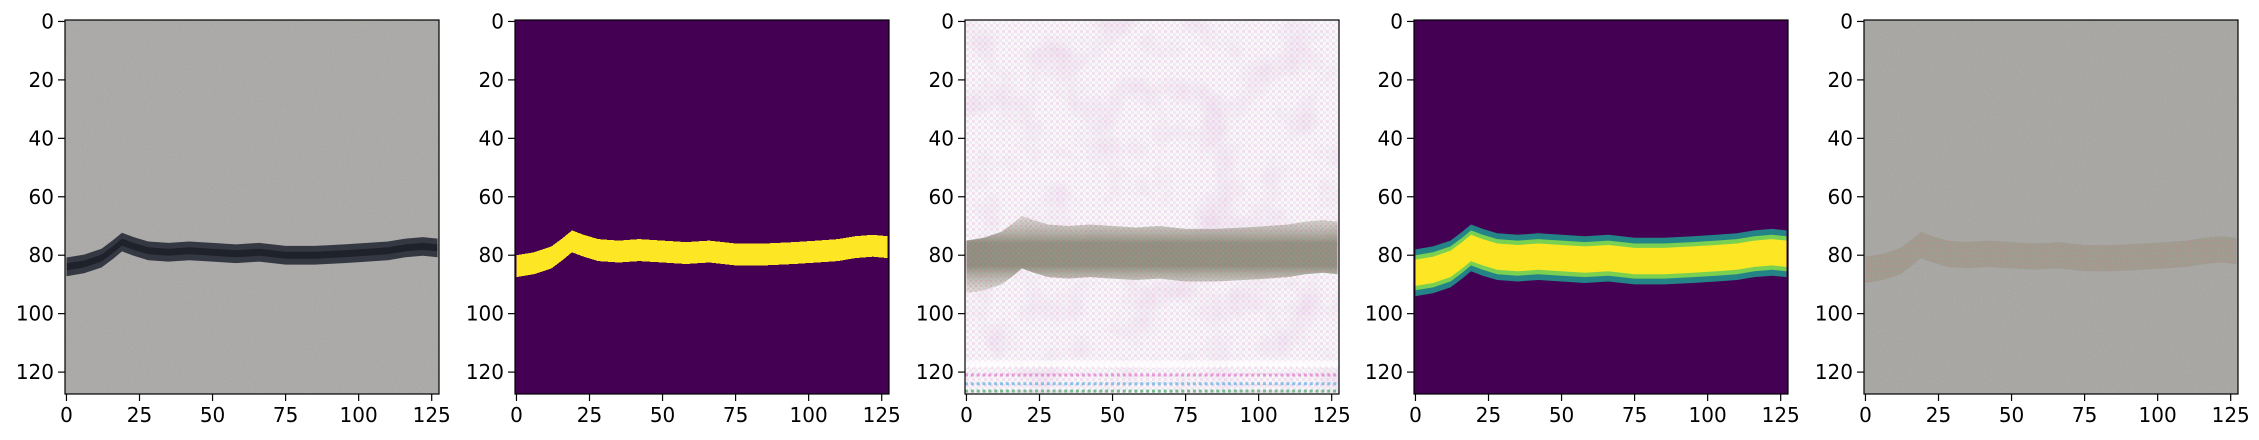  Describe the element at coordinates (1152, 363) in the screenshot. I see `artifact-white-strip` at that location.